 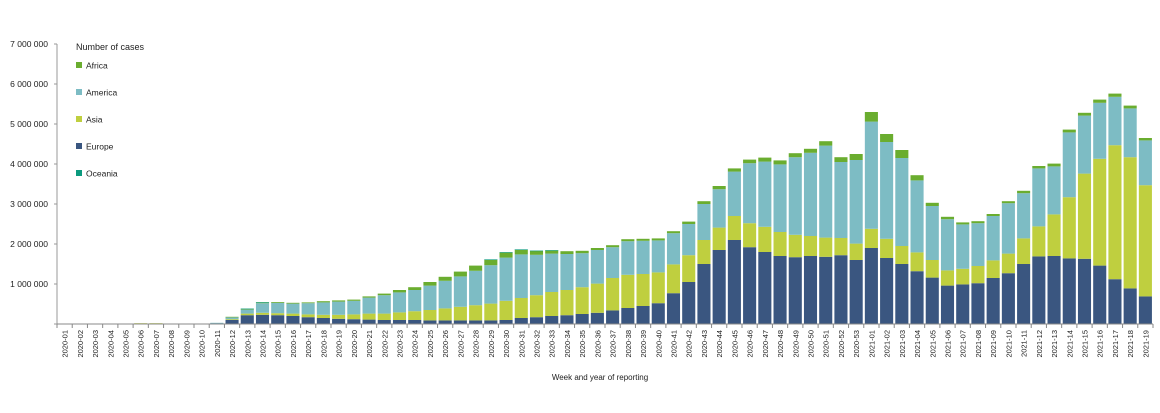 What do you see at coordinates (430, 344) in the screenshot?
I see `x-tick-label: 2020-25` at bounding box center [430, 344].